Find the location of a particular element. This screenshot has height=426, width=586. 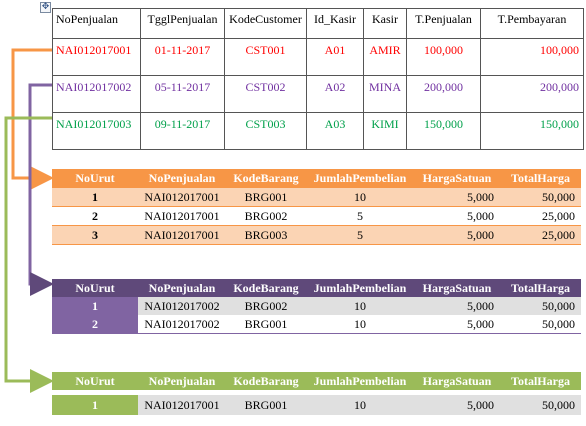

header-id-kasir: Id_Kasir is located at coordinates (335, 23).